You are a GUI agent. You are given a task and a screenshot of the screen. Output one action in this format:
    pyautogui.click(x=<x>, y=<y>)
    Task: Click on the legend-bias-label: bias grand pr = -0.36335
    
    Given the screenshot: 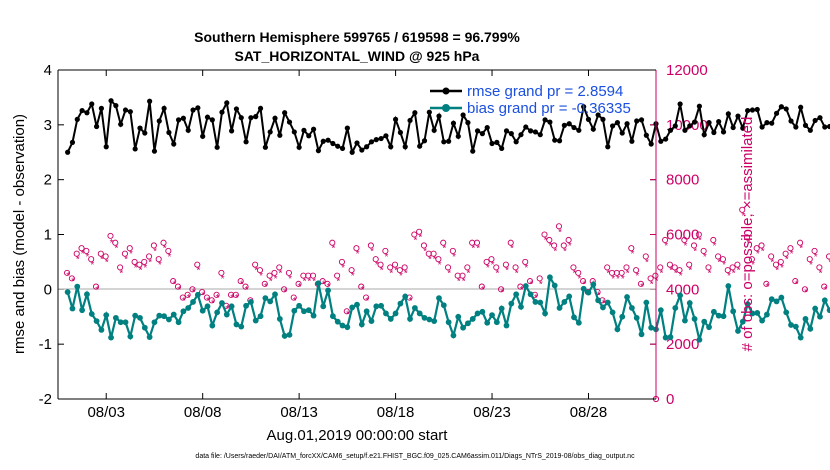 What is the action you would take?
    pyautogui.click(x=549, y=108)
    